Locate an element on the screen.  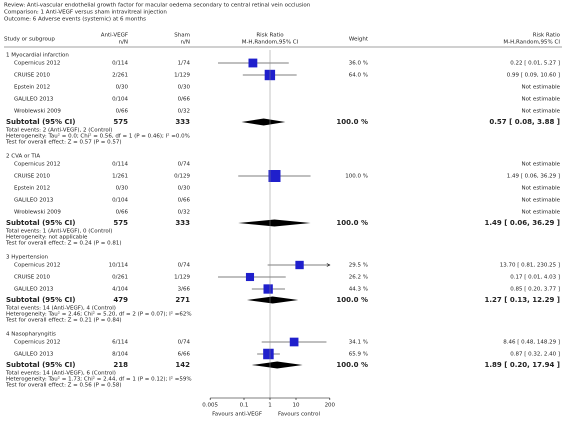
col-vegf: Anti-VEGF is located at coordinates (114, 36).